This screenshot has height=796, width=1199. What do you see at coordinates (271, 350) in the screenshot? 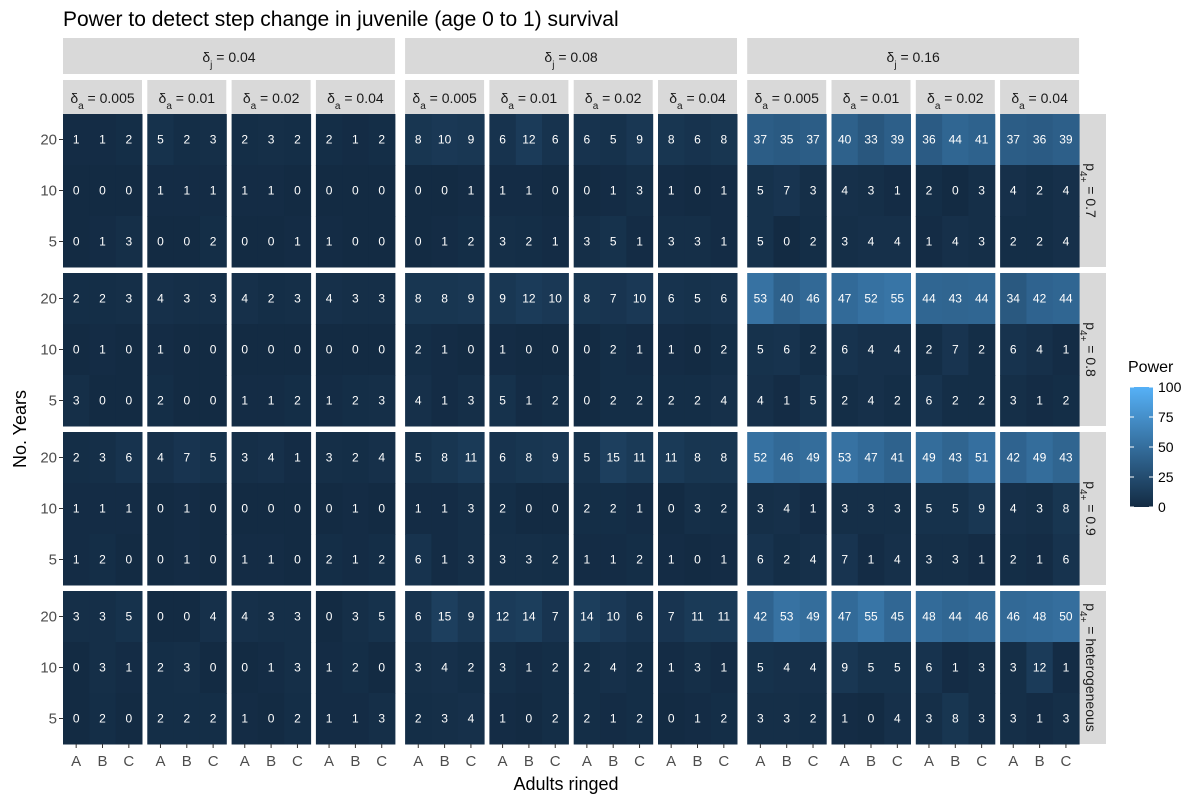
I see `heatmap-panel: 4 2 3 0 0 0 1 1 2` at bounding box center [271, 350].